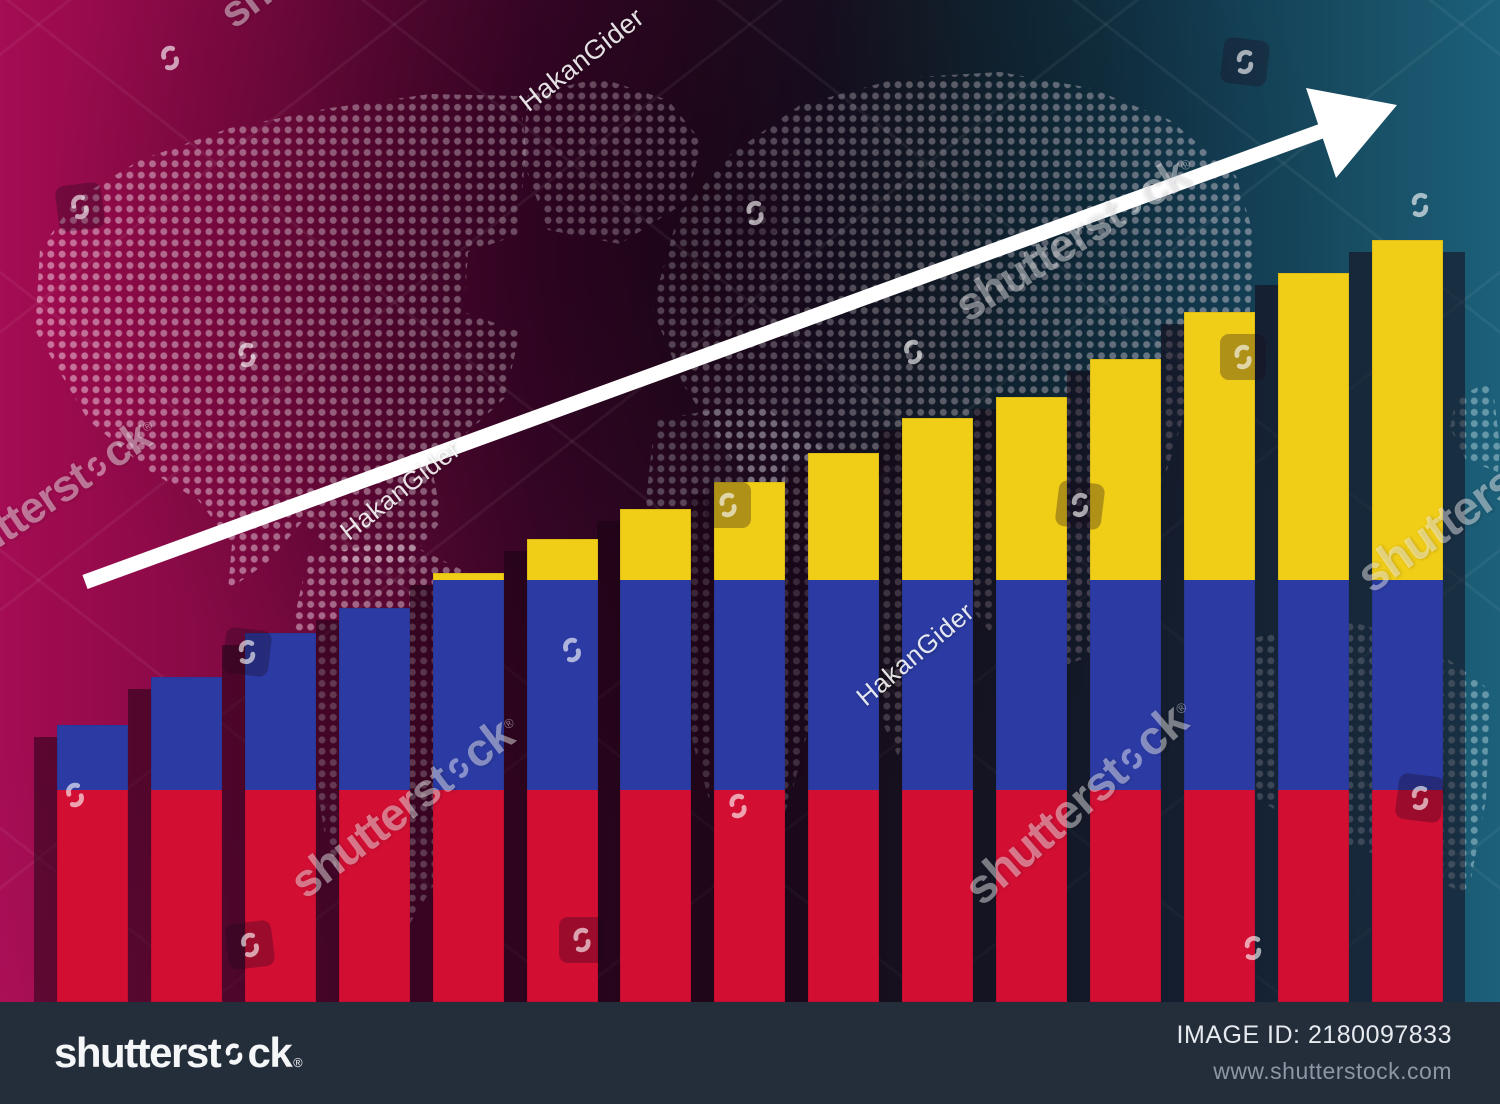 The height and width of the screenshot is (1104, 1500). Describe the element at coordinates (269, 1052) in the screenshot. I see `logo-text-post: ck` at that location.